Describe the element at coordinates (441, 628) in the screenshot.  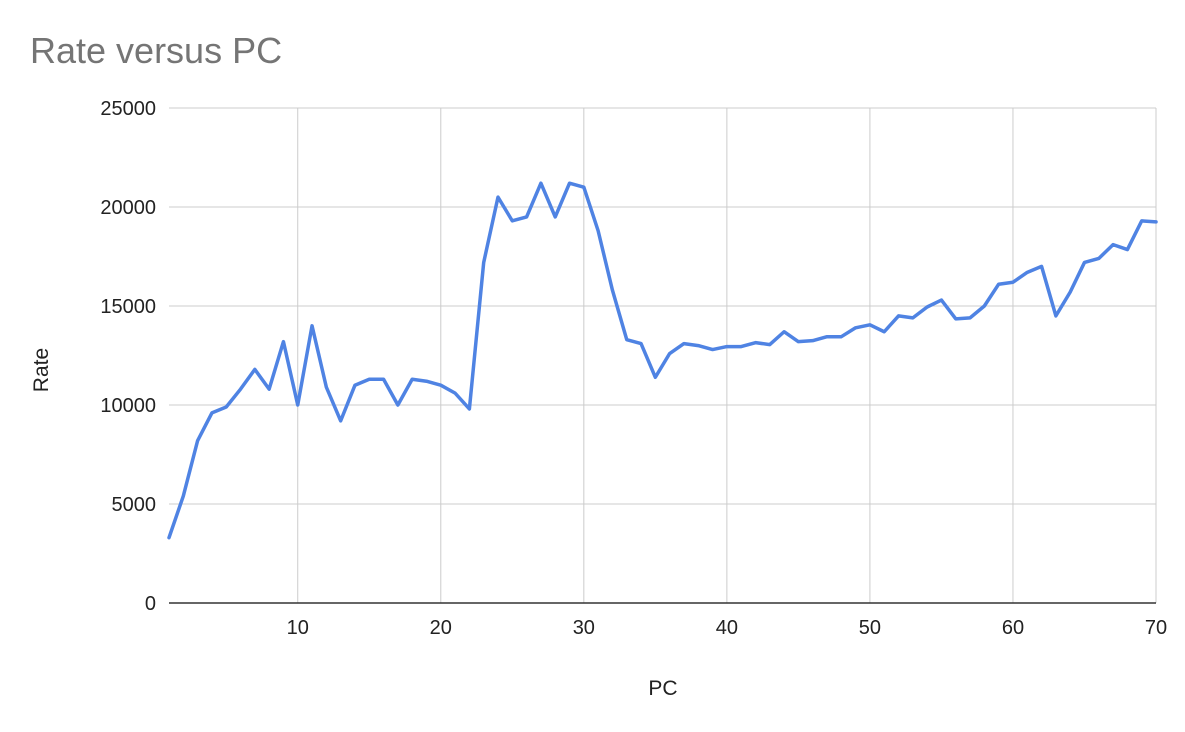
I see `x-tick-label: 20` at that location.